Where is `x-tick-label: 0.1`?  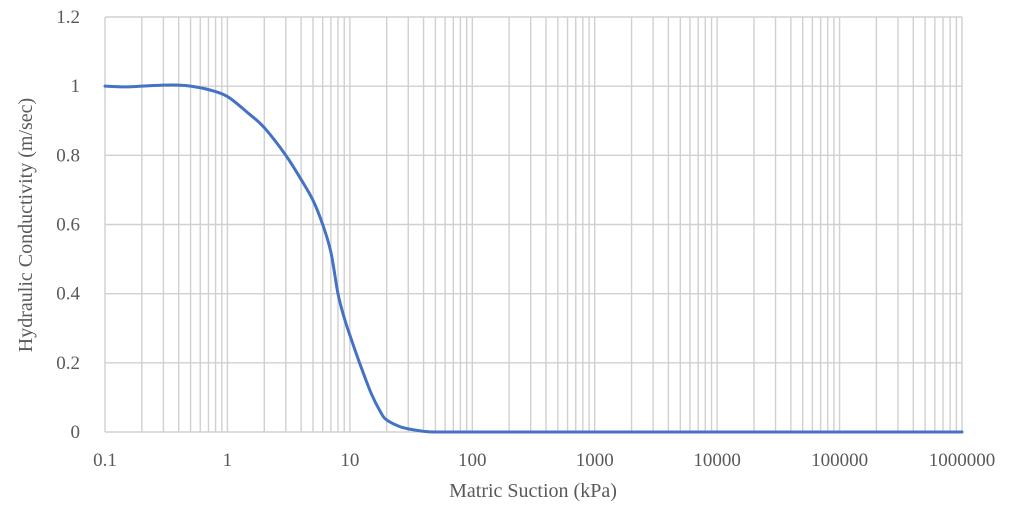
x-tick-label: 0.1 is located at coordinates (105, 460).